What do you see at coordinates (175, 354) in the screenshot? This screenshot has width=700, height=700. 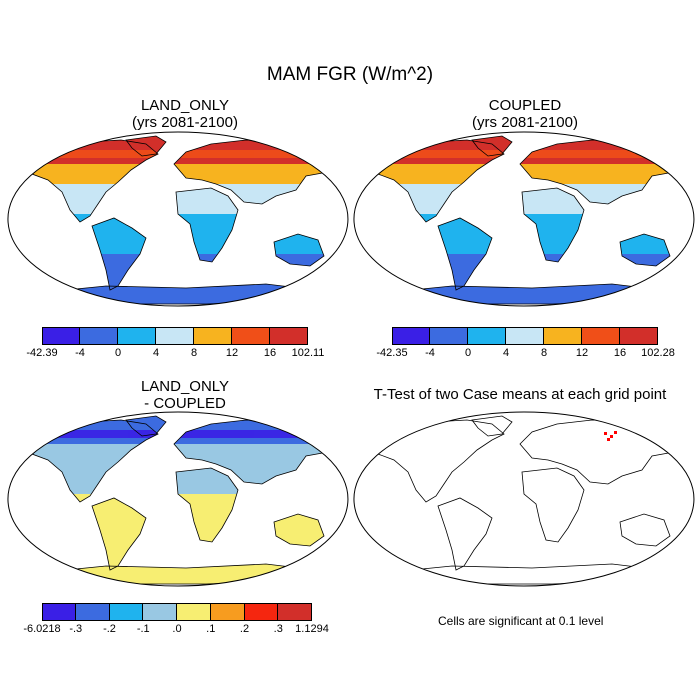 I see `colorbar-land-only-labels: -42.39 -4 0 4 8 12 16 102.11` at bounding box center [175, 354].